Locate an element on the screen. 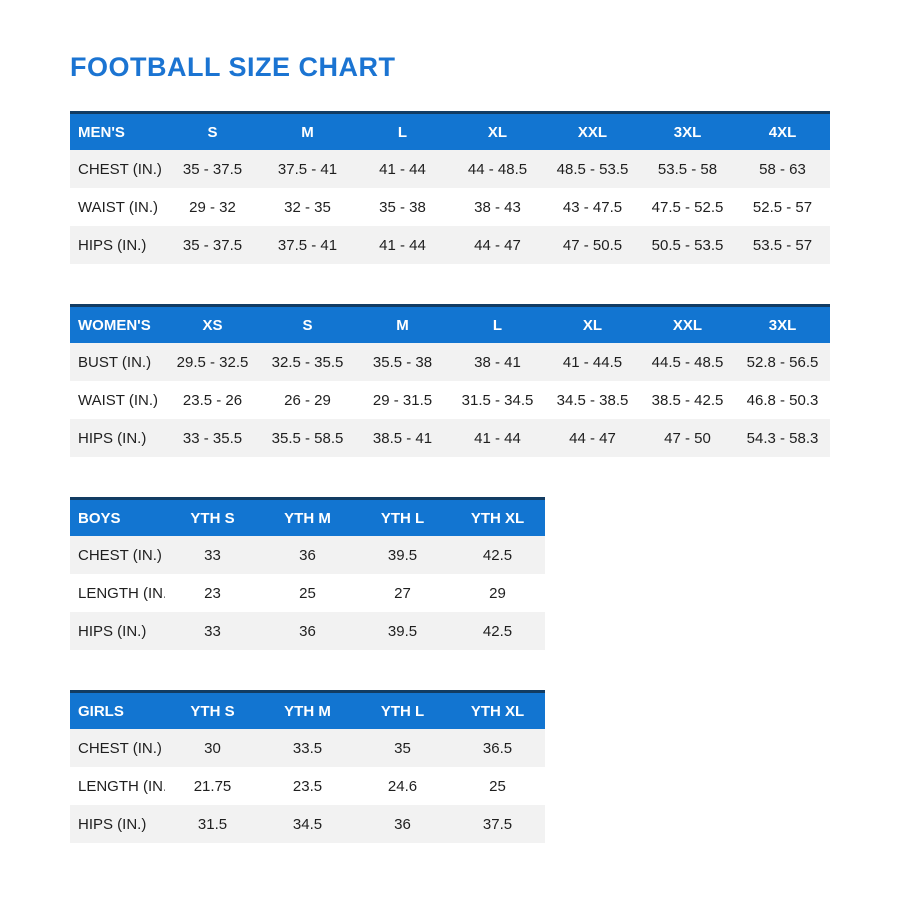 Image resolution: width=900 pixels, height=900 pixels. cell-value: 48.5 - 53.5 is located at coordinates (592, 169).